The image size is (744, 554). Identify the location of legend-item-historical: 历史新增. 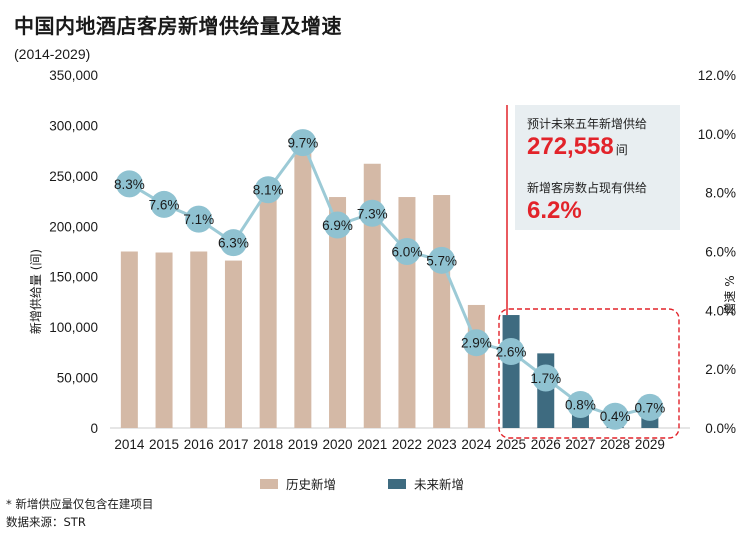
(298, 483).